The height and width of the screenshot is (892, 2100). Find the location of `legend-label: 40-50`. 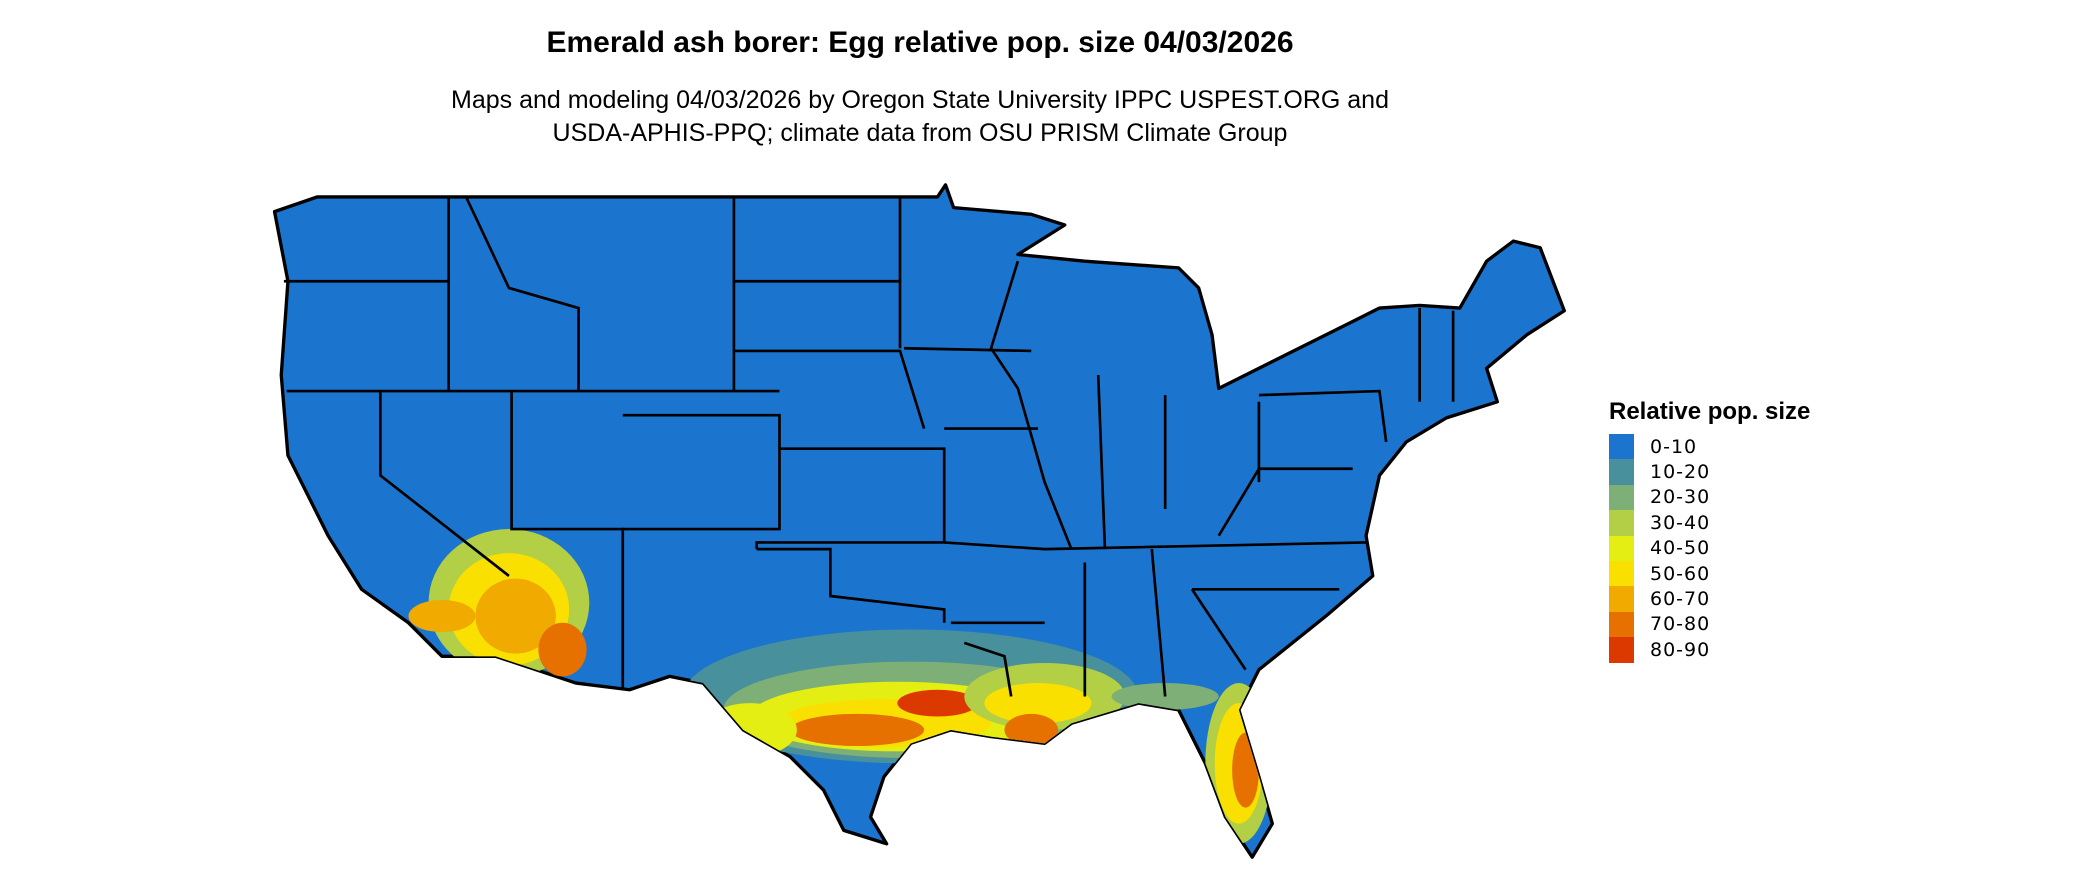

legend-label: 40-50 is located at coordinates (1680, 548).